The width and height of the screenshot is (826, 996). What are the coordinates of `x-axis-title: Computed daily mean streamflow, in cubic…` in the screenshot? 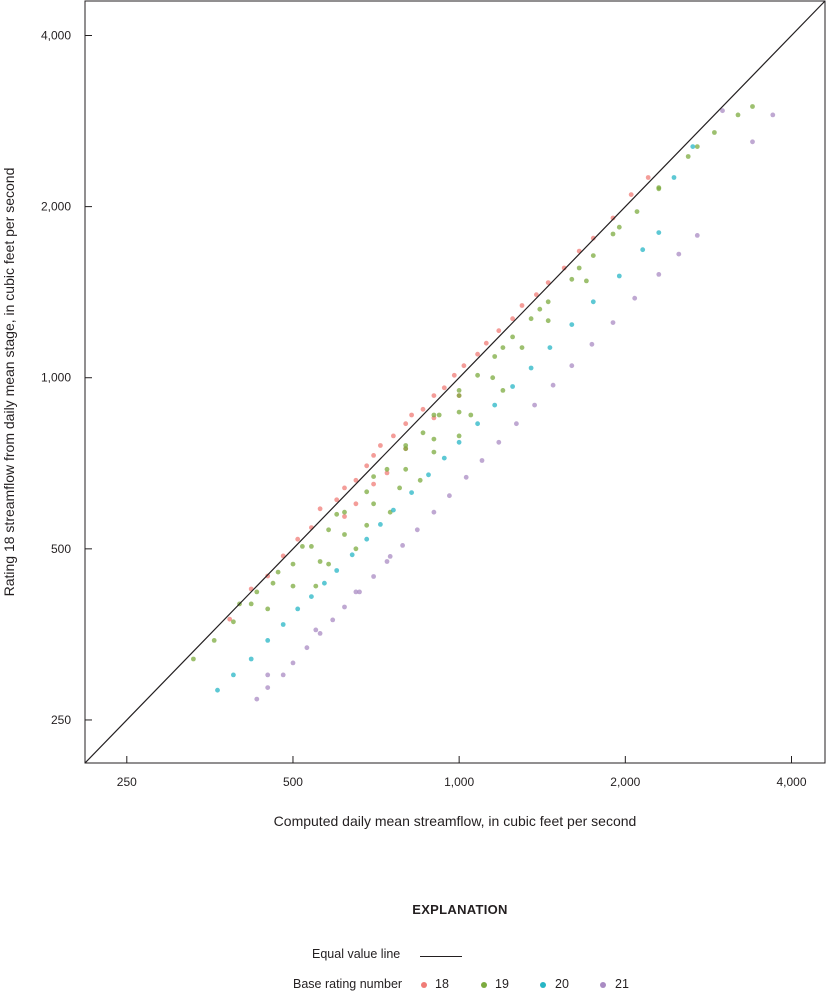 It's located at (455, 821).